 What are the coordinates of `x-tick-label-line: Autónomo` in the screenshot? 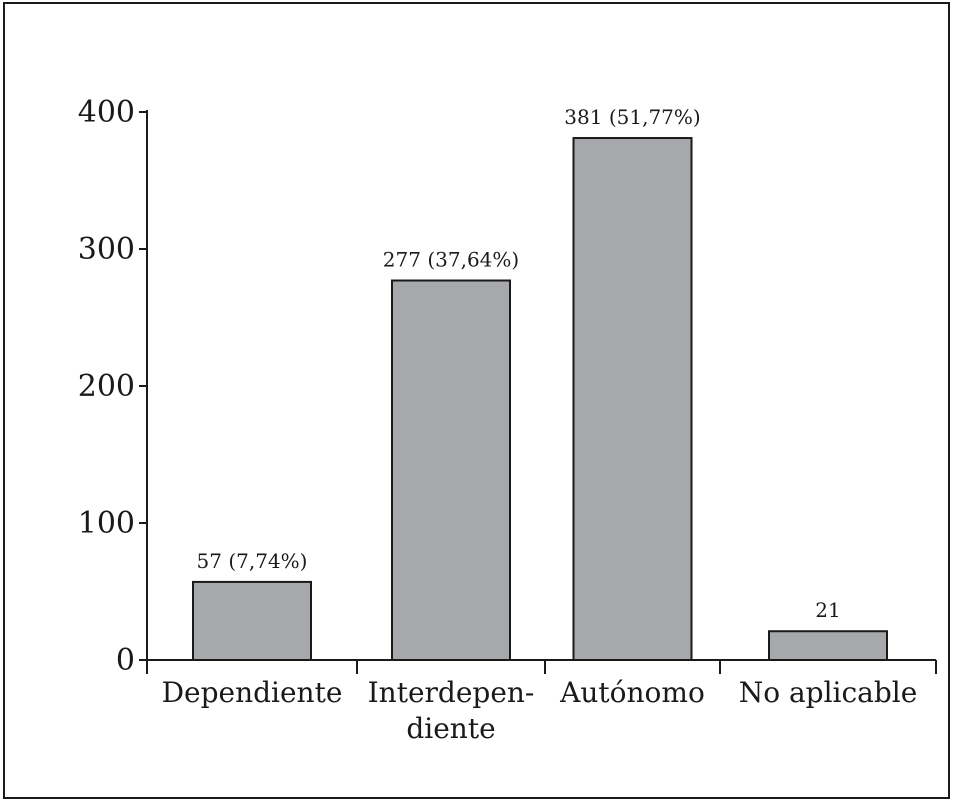 It's located at (632, 692).